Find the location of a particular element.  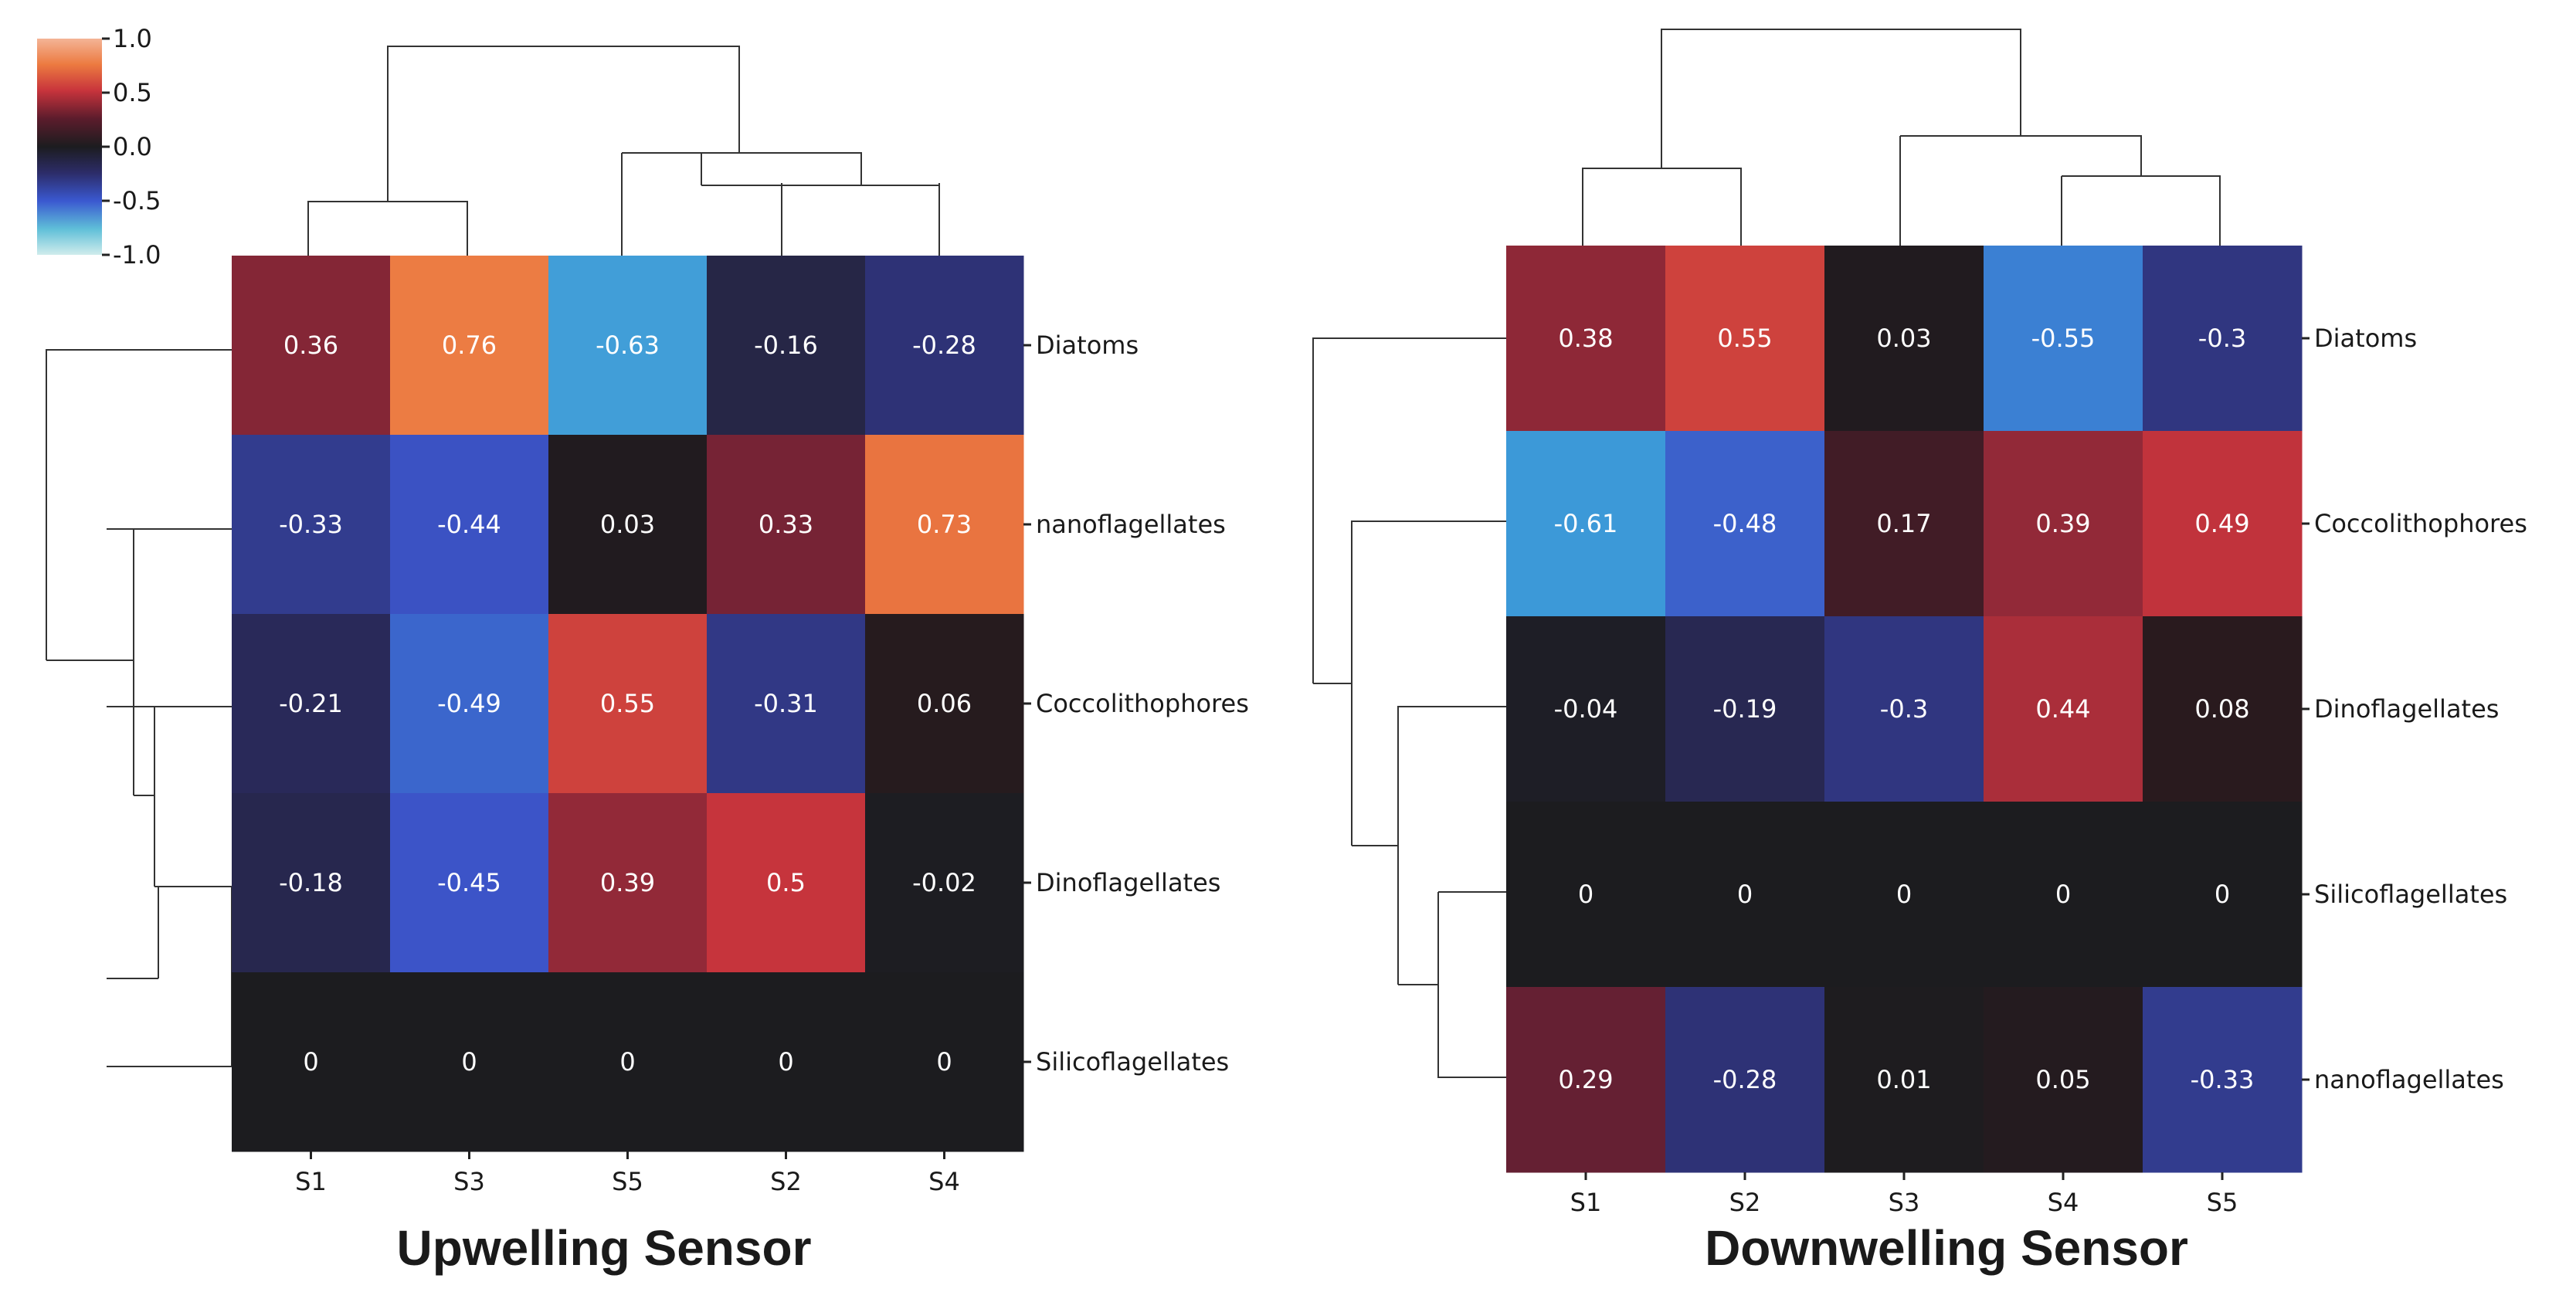

heatmap-cell-label: 0.01 is located at coordinates (1904, 1080).